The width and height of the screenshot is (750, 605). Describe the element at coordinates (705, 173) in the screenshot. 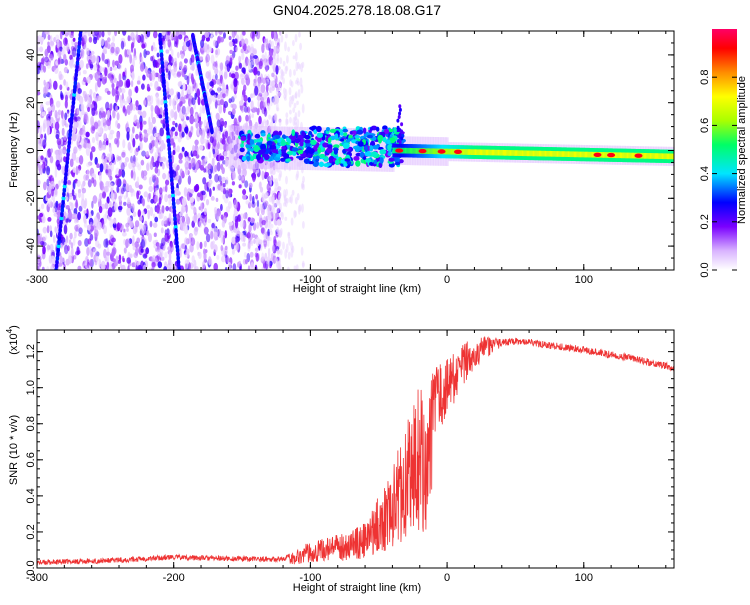

I see `colorbar-tick-label: 0.4` at that location.